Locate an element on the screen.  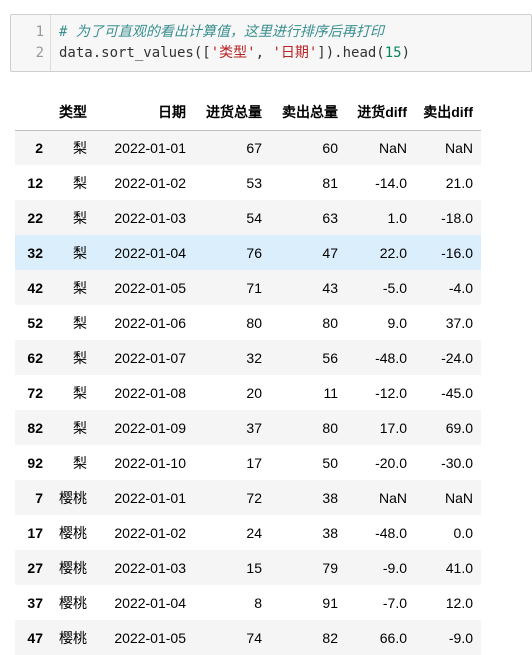
index-header is located at coordinates (33, 113).